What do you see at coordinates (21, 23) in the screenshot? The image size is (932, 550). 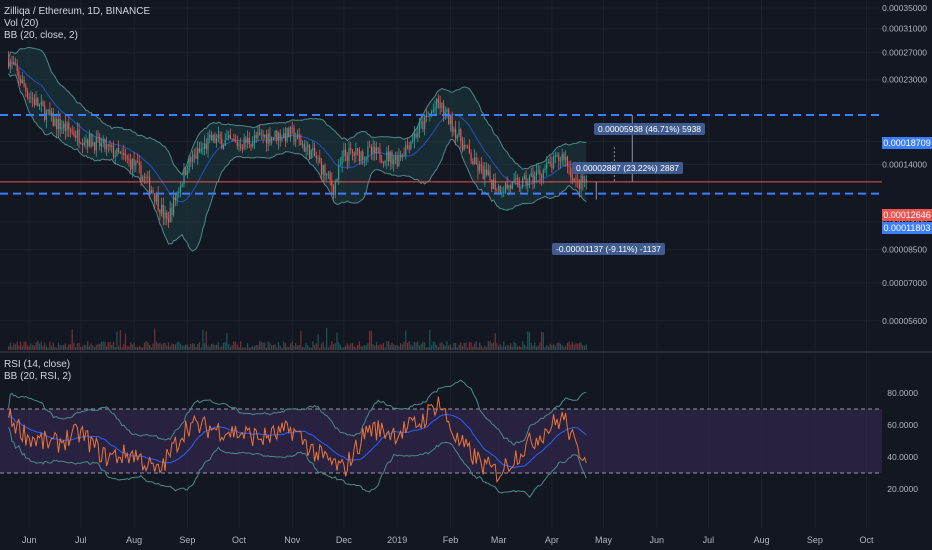 I see `volume-indicator-label: Vol (20)` at bounding box center [21, 23].